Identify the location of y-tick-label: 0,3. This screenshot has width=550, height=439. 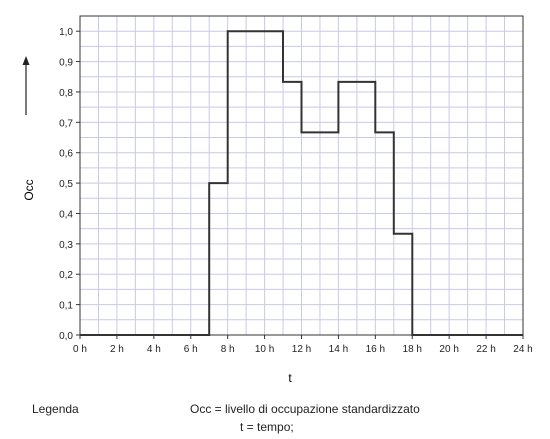
(66, 245).